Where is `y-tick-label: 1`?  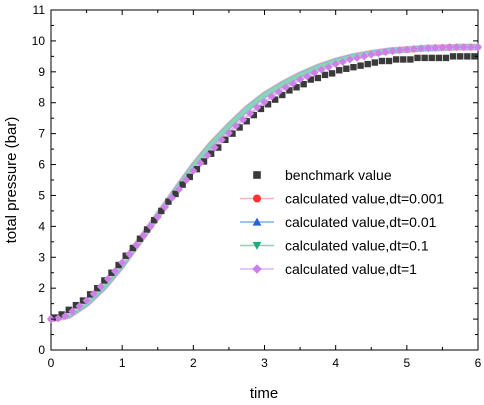 y-tick-label: 1 is located at coordinates (41, 319).